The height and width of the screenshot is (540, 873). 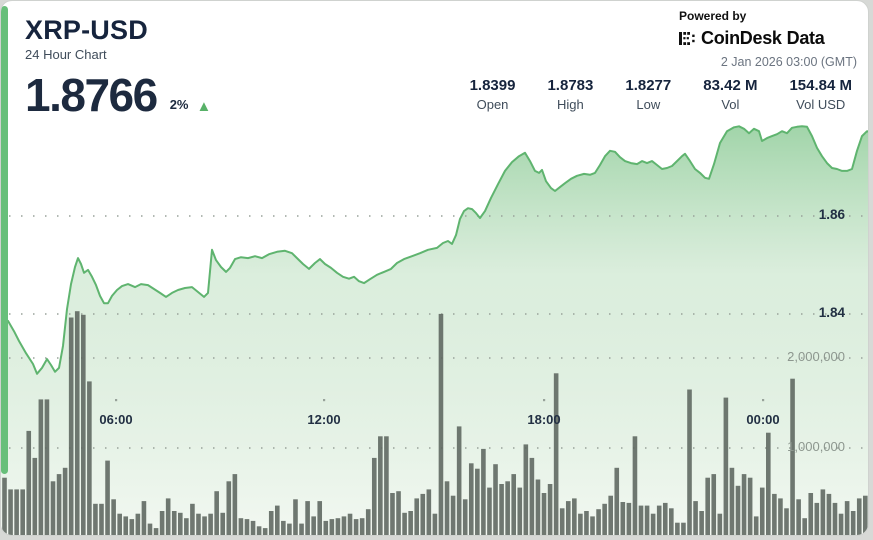 What do you see at coordinates (118, 66) in the screenshot?
I see `header-left: XRP-USD 24 Hour Chart 1.8766 2% ▲` at bounding box center [118, 66].